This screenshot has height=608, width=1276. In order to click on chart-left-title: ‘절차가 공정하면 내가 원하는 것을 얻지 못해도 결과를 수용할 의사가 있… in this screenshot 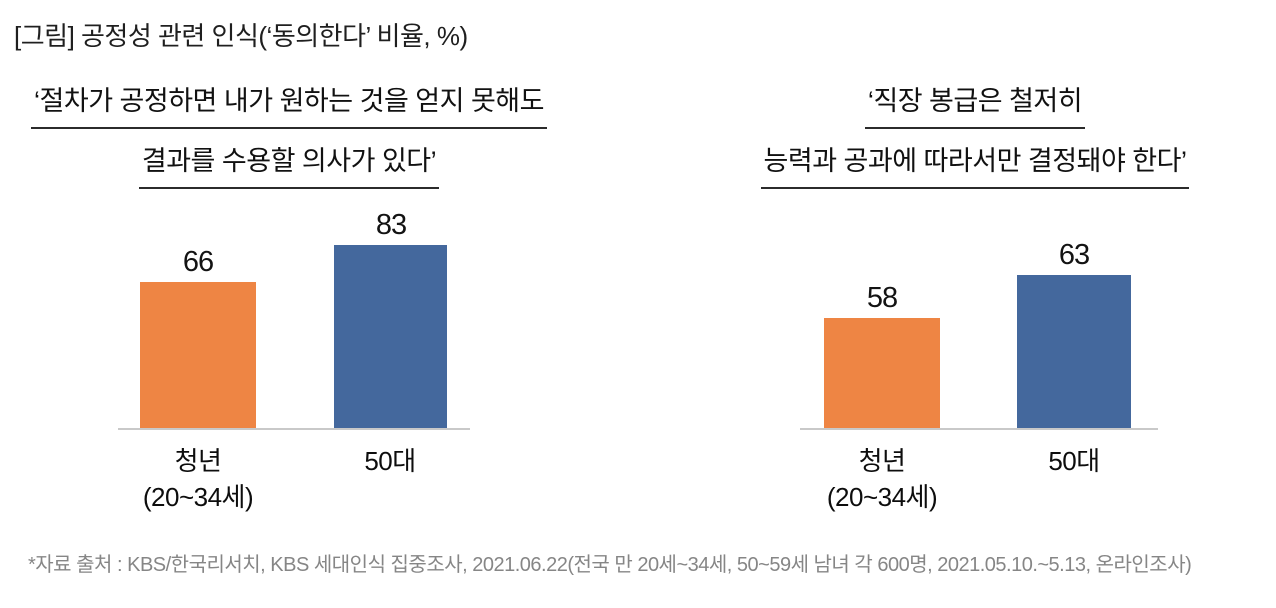, I will do `click(289, 138)`.